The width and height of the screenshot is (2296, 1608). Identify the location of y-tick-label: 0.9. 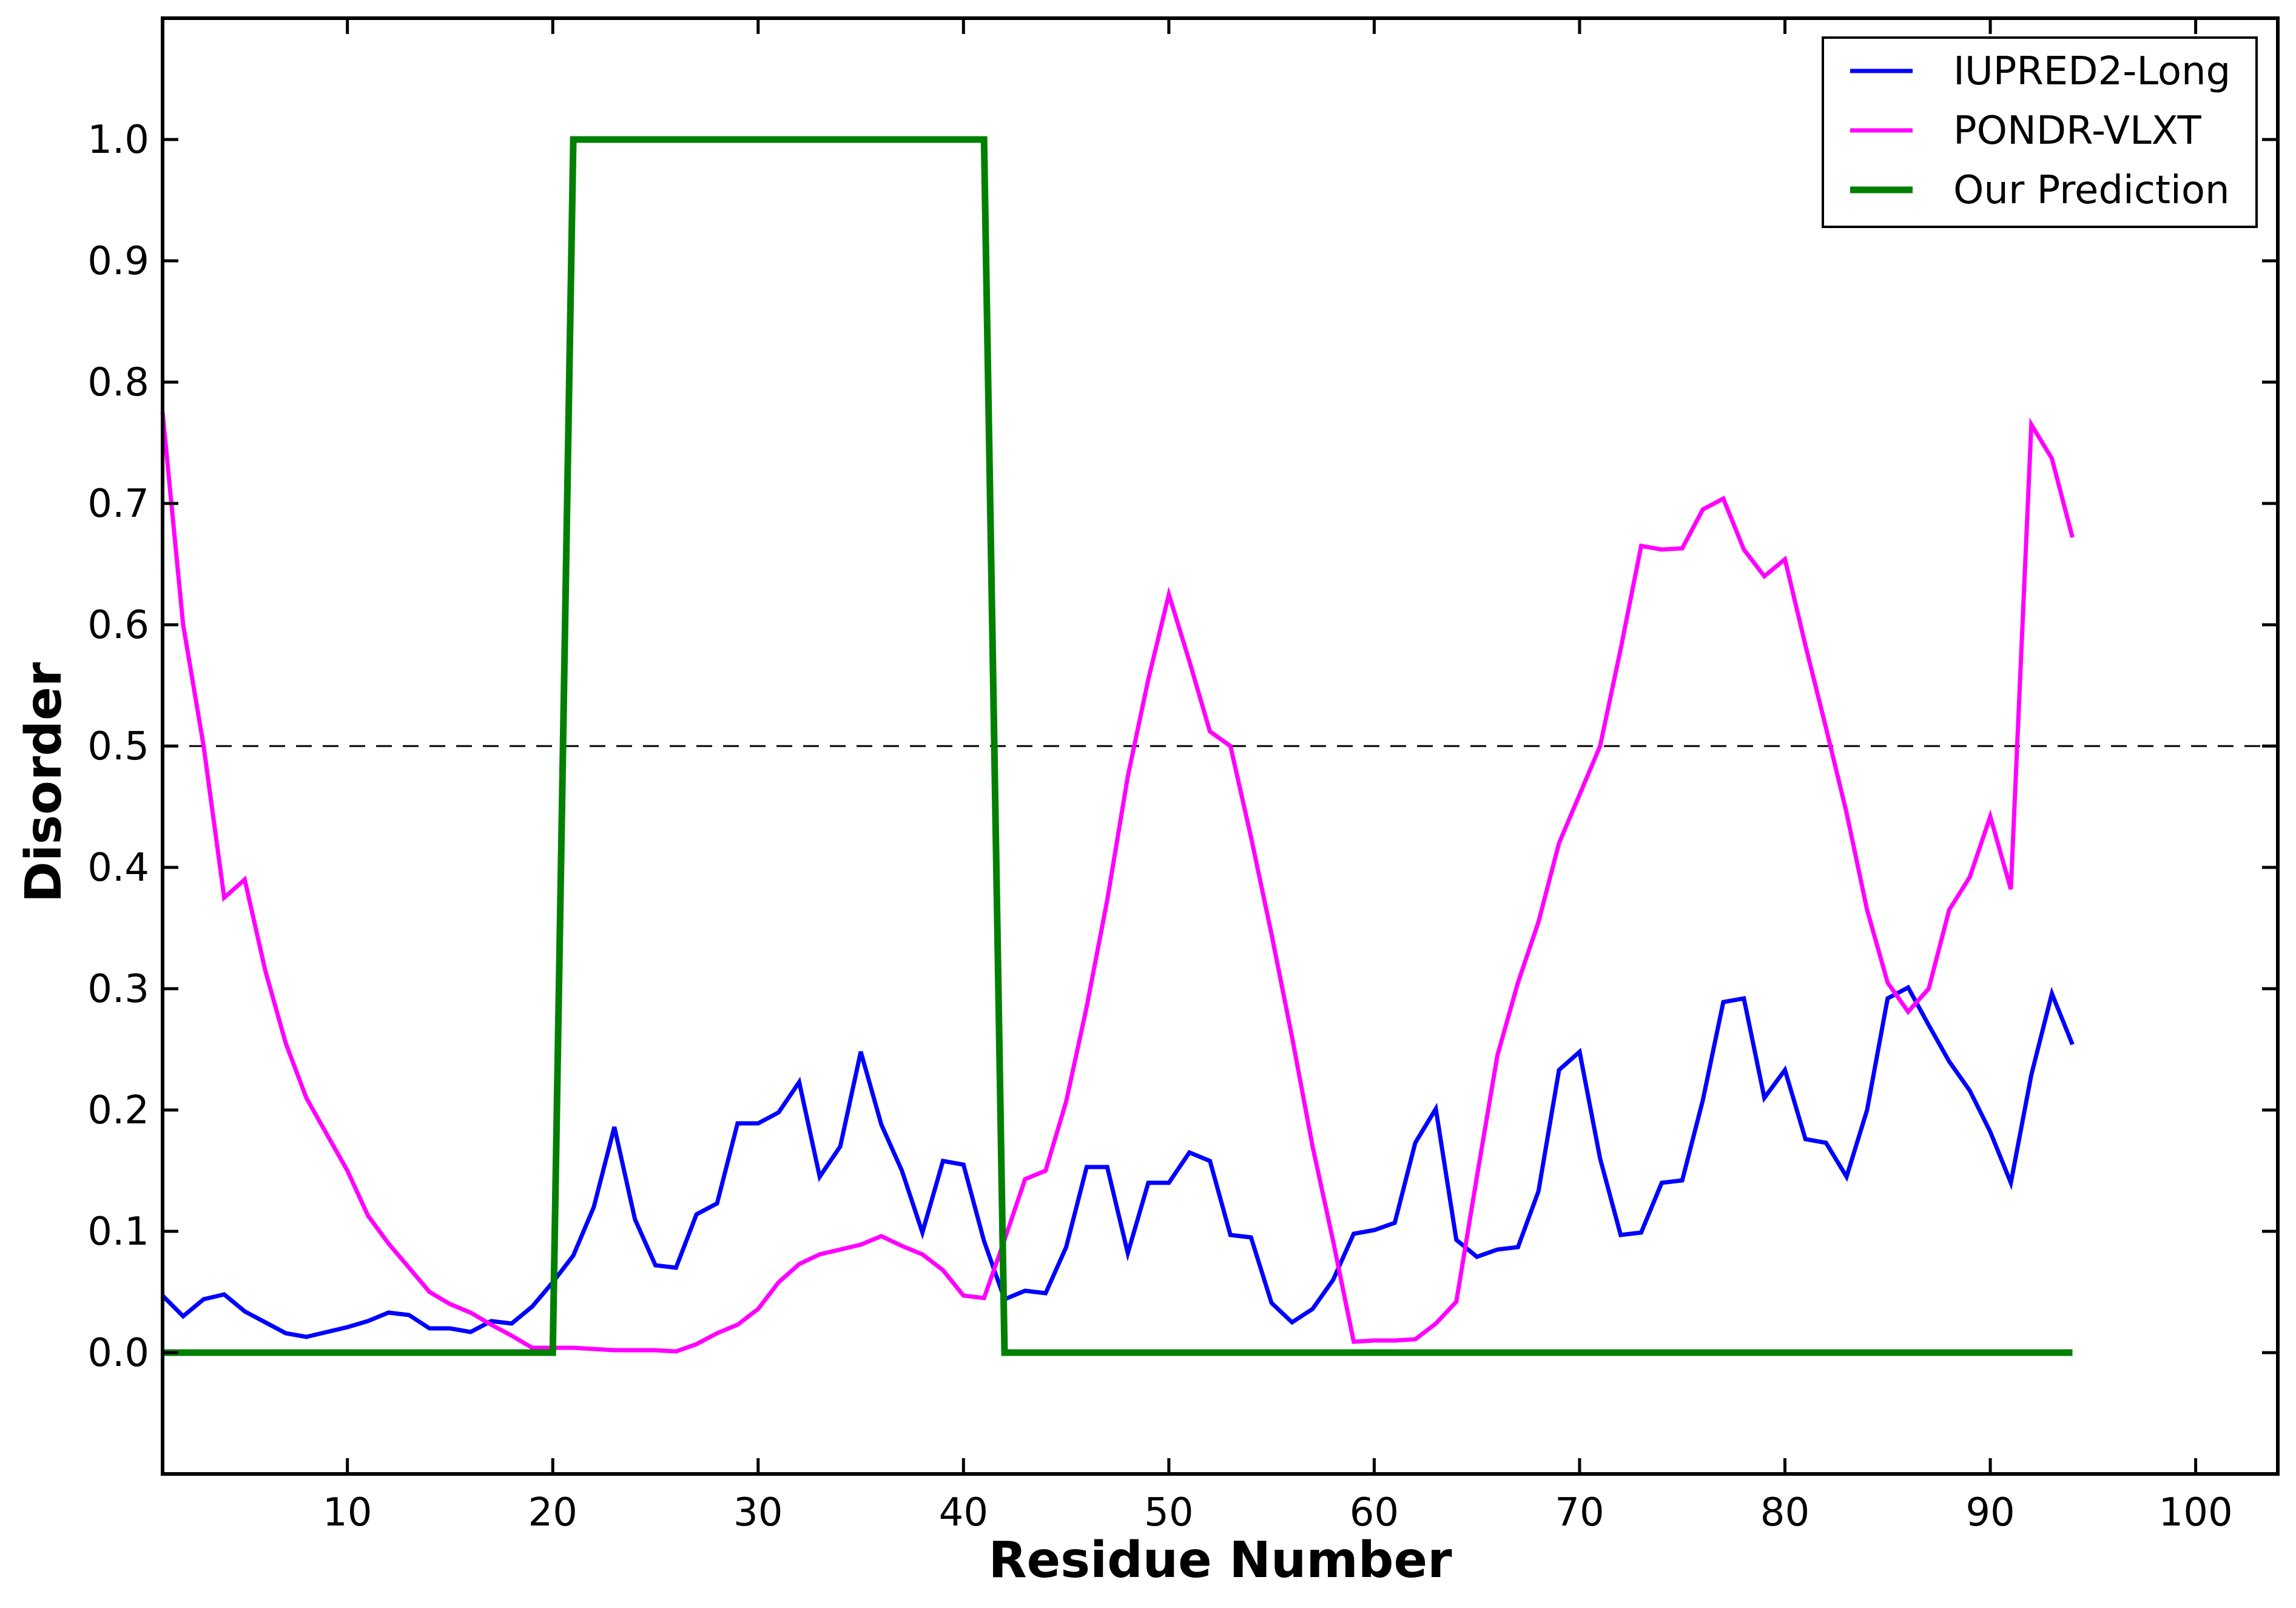
(118, 261).